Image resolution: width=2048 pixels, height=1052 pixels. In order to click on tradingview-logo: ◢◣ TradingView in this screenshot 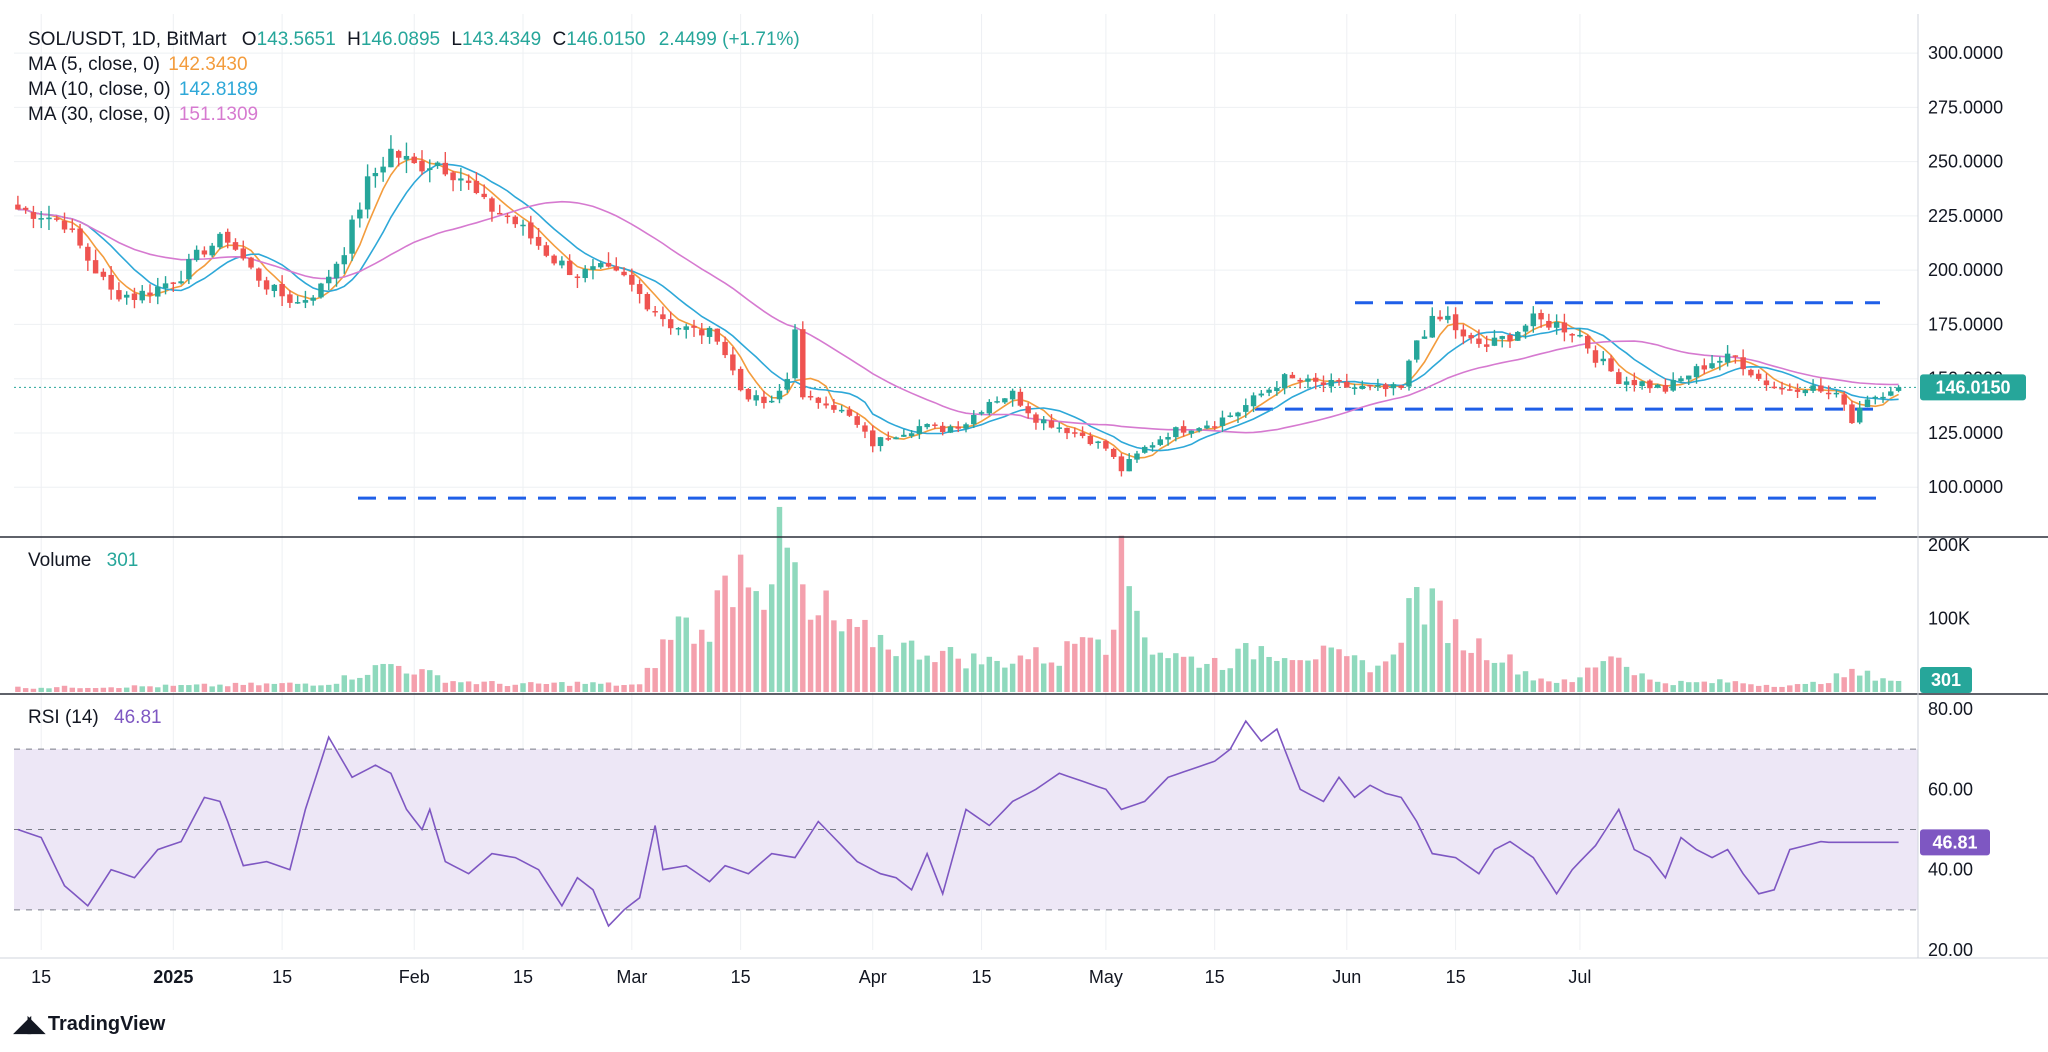, I will do `click(89, 1024)`.